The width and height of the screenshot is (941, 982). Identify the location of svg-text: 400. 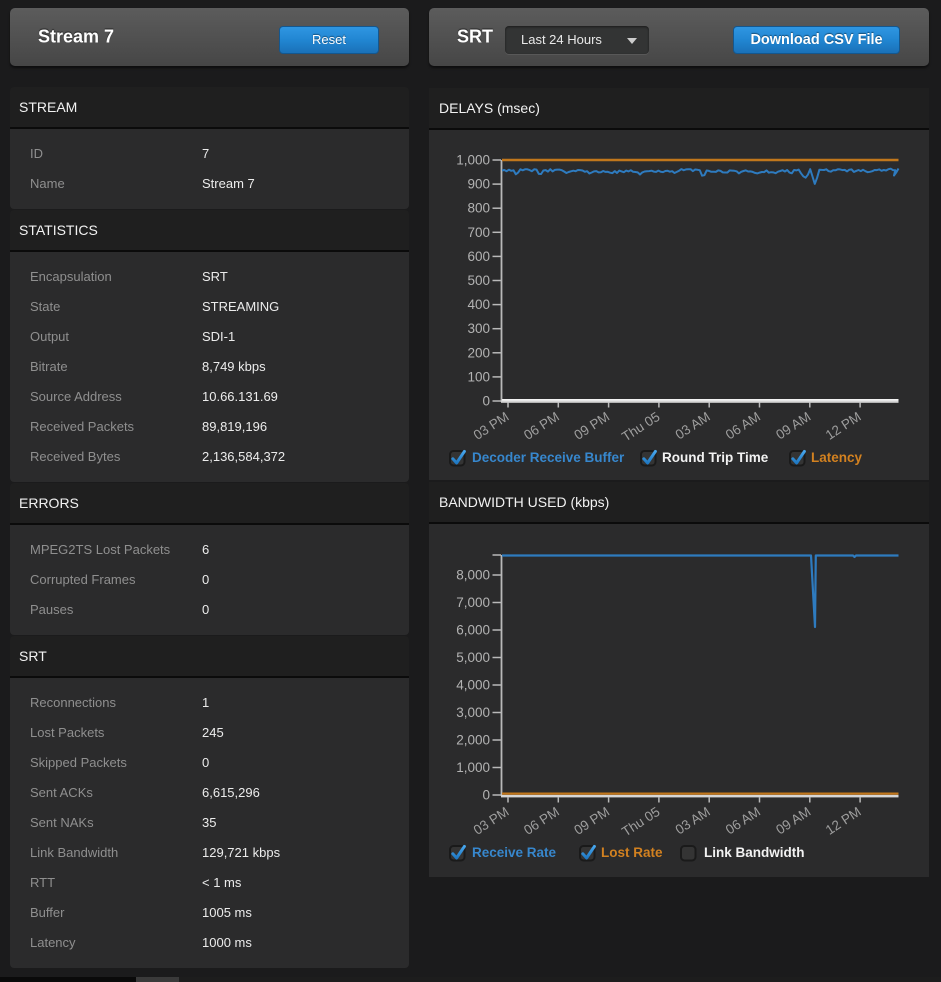
(478, 304).